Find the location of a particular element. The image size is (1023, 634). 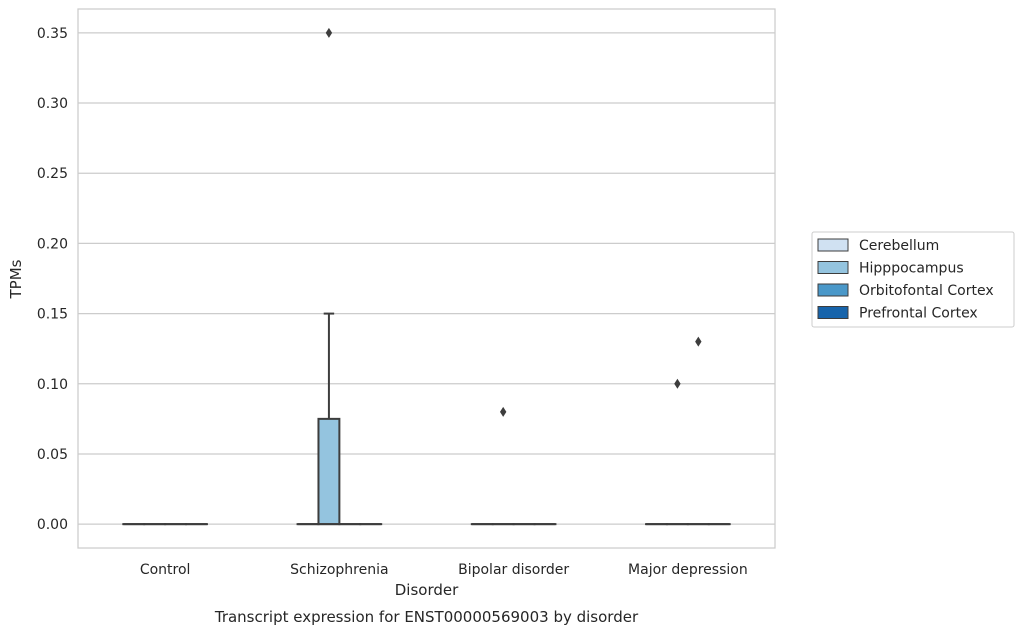

x-tick-label: Bipolar disorder is located at coordinates (513, 570).